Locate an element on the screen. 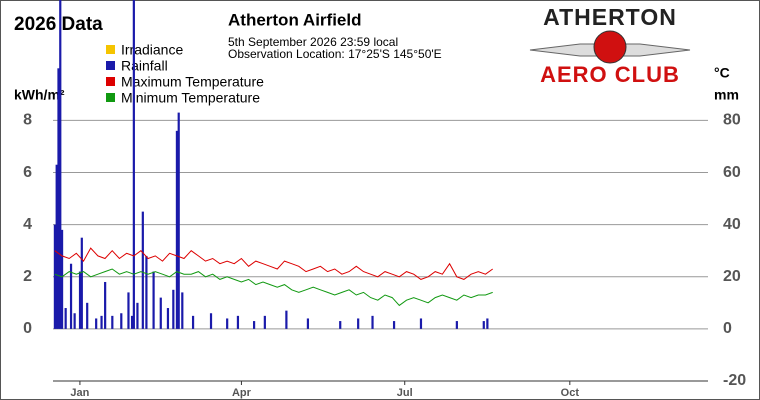 This screenshot has width=760, height=400. legend-label: Rainfall is located at coordinates (144, 66).